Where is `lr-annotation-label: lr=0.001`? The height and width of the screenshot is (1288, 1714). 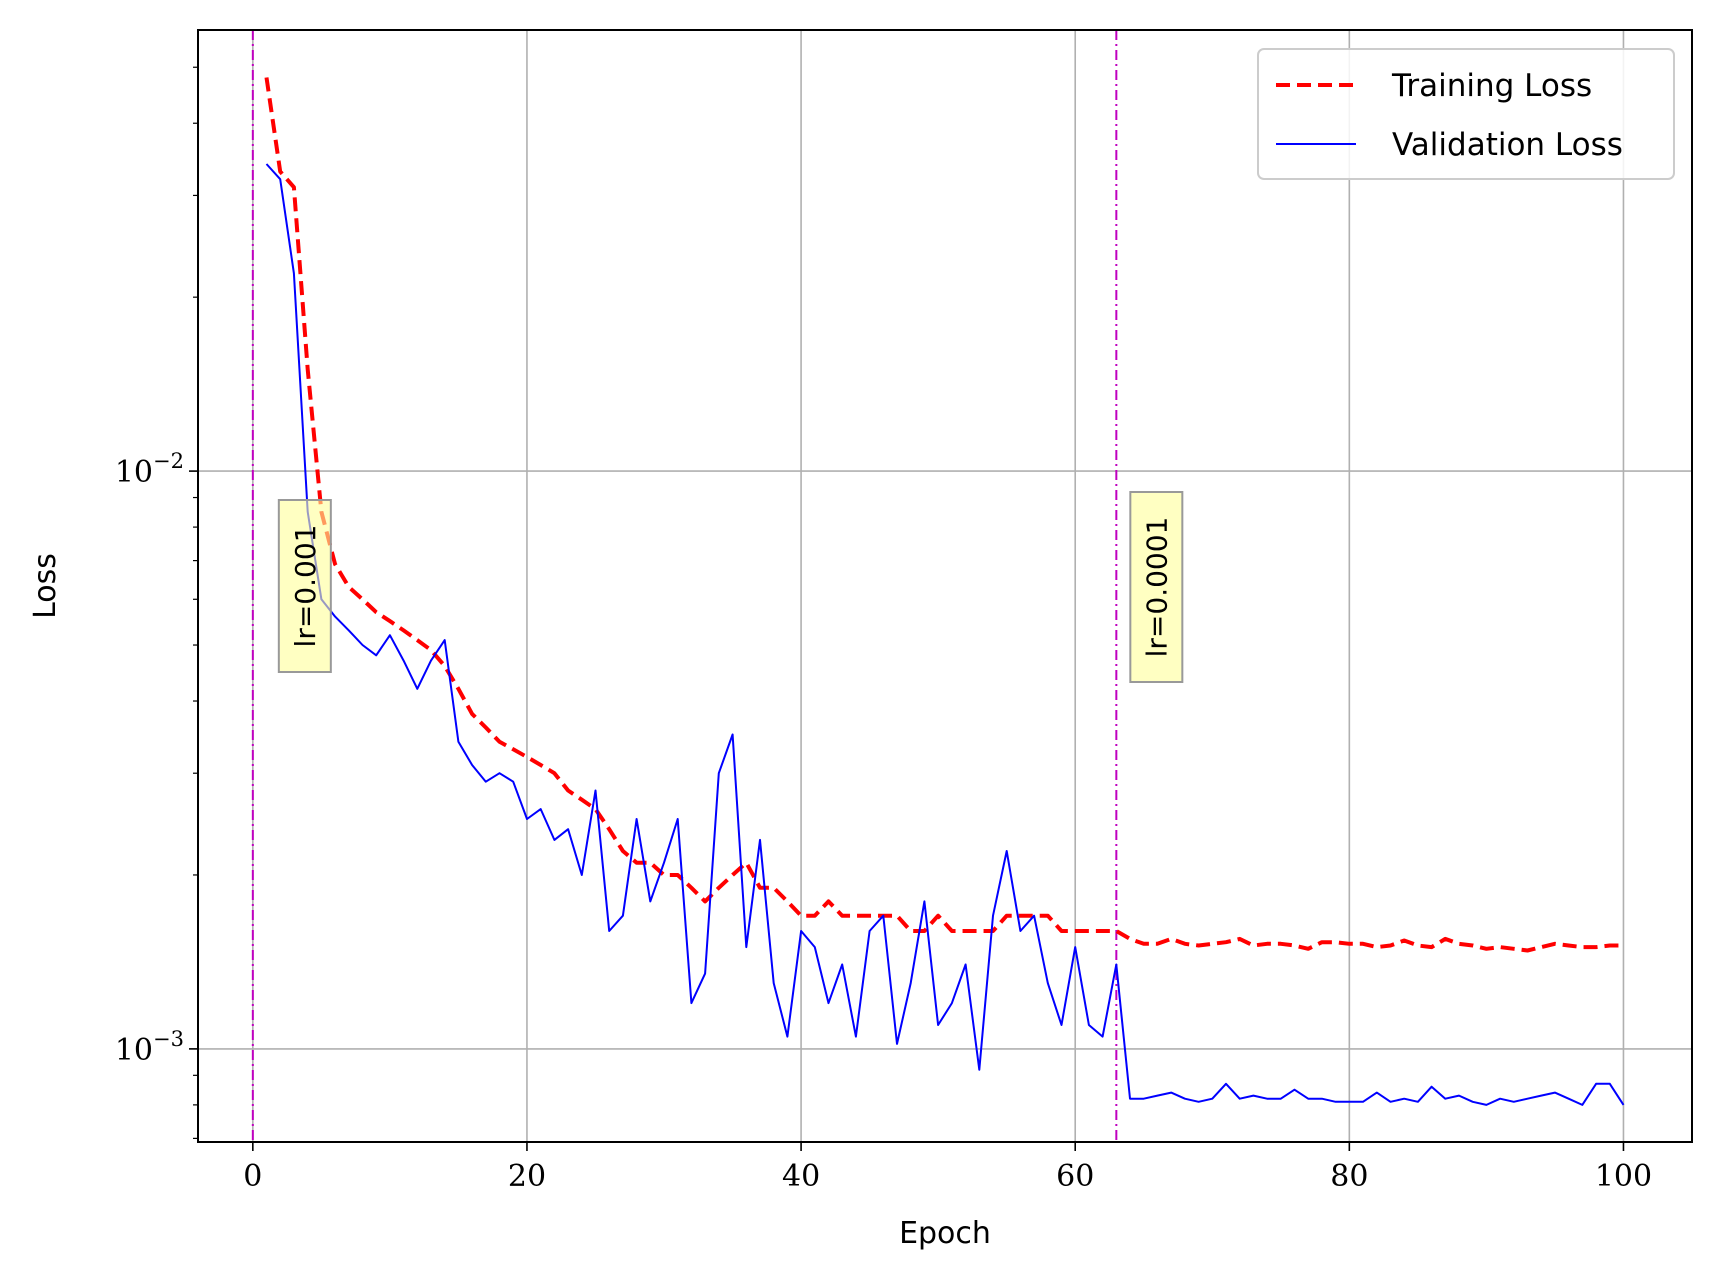
lr-annotation-label: lr=0.001 is located at coordinates (305, 586).